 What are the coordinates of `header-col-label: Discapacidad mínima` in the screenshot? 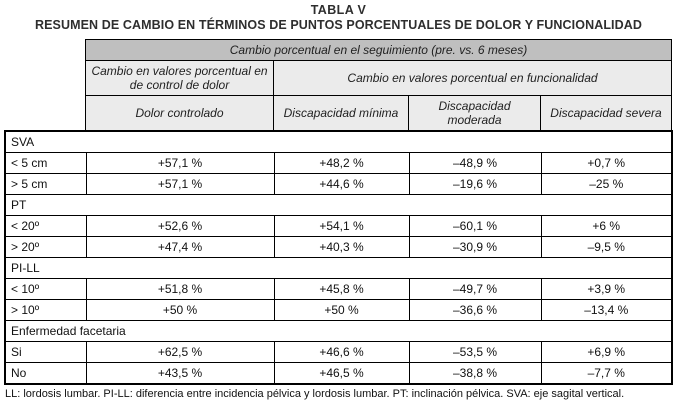 It's located at (341, 112).